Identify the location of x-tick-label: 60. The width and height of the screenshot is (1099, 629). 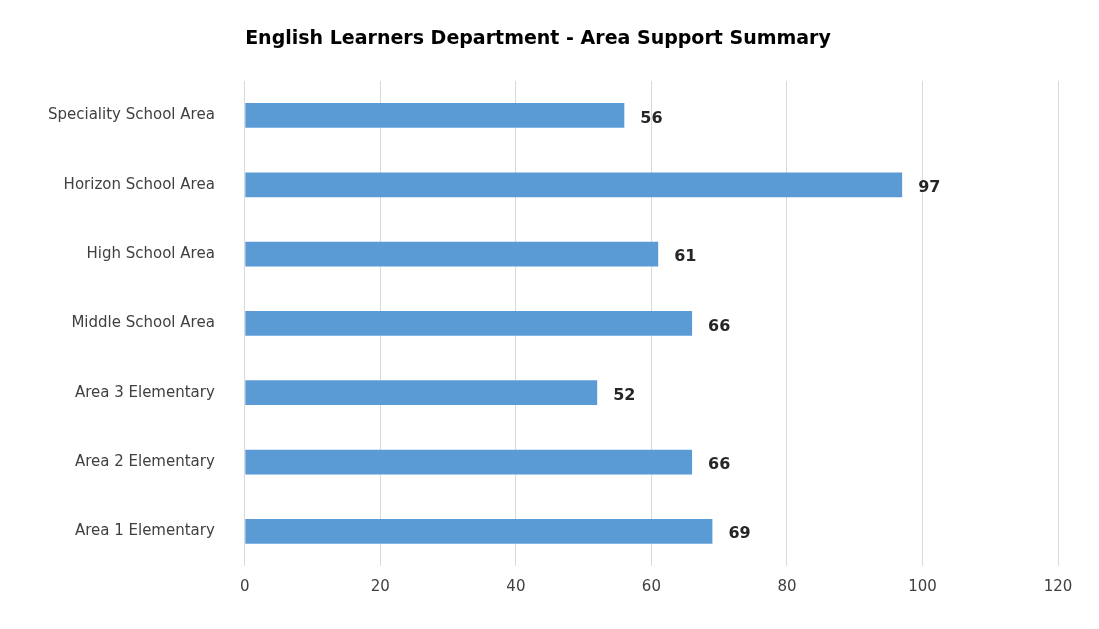
(651, 585).